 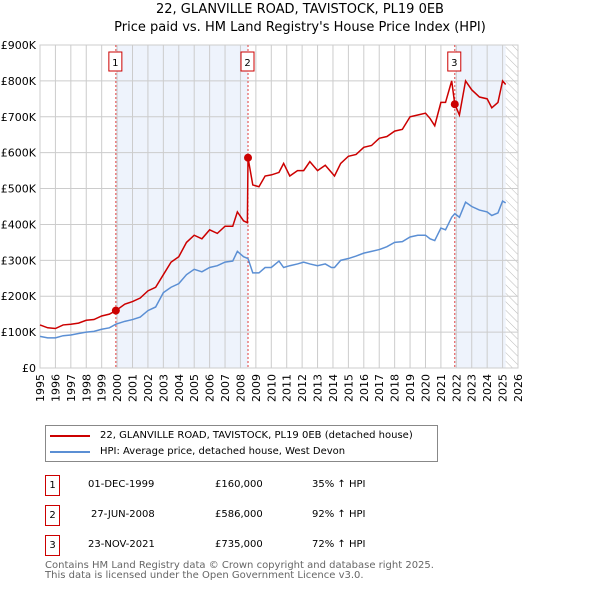 What do you see at coordinates (40, 388) in the screenshot?
I see `x-tick-label: 1995` at bounding box center [40, 388].